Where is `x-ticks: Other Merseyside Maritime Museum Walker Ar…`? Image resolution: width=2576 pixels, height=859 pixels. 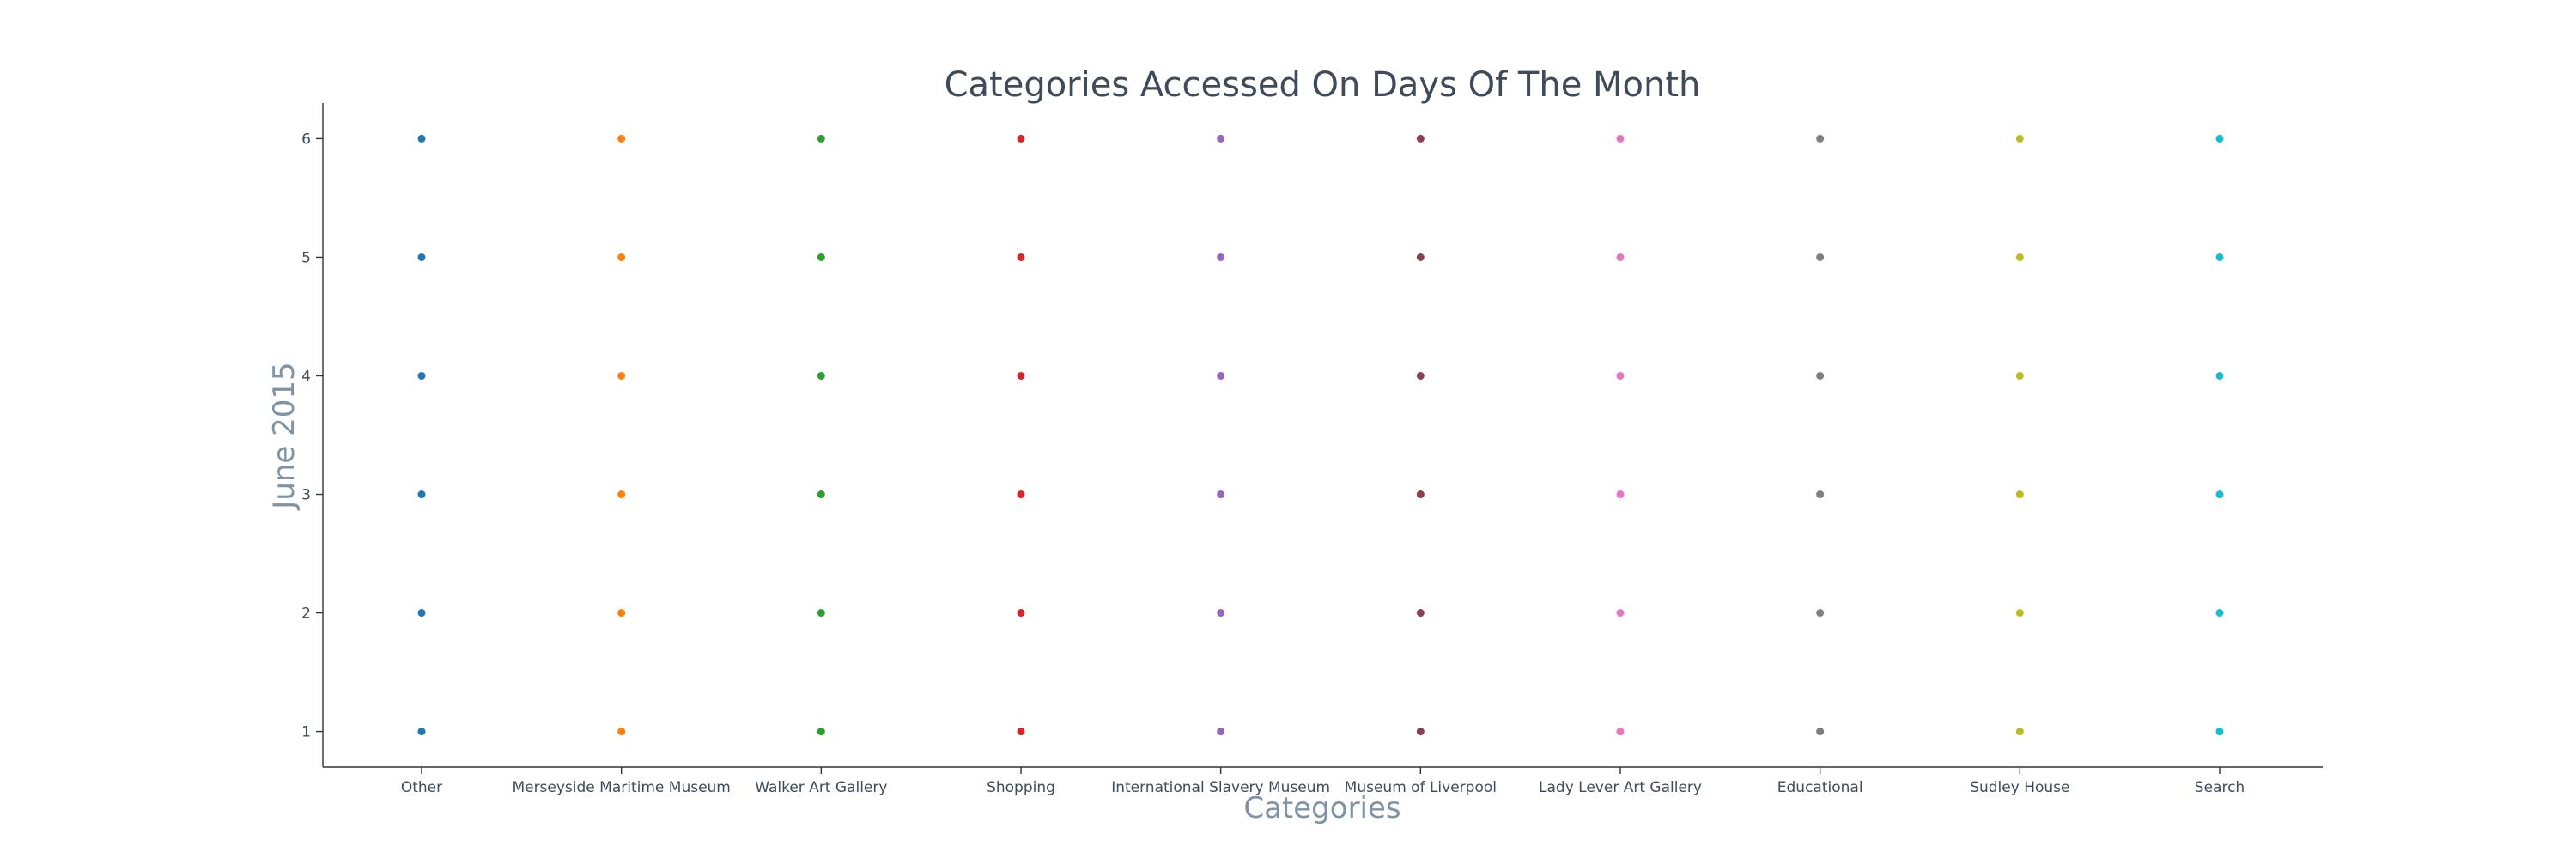 x-ticks: Other Merseyside Maritime Museum Walker Ar… is located at coordinates (1323, 781).